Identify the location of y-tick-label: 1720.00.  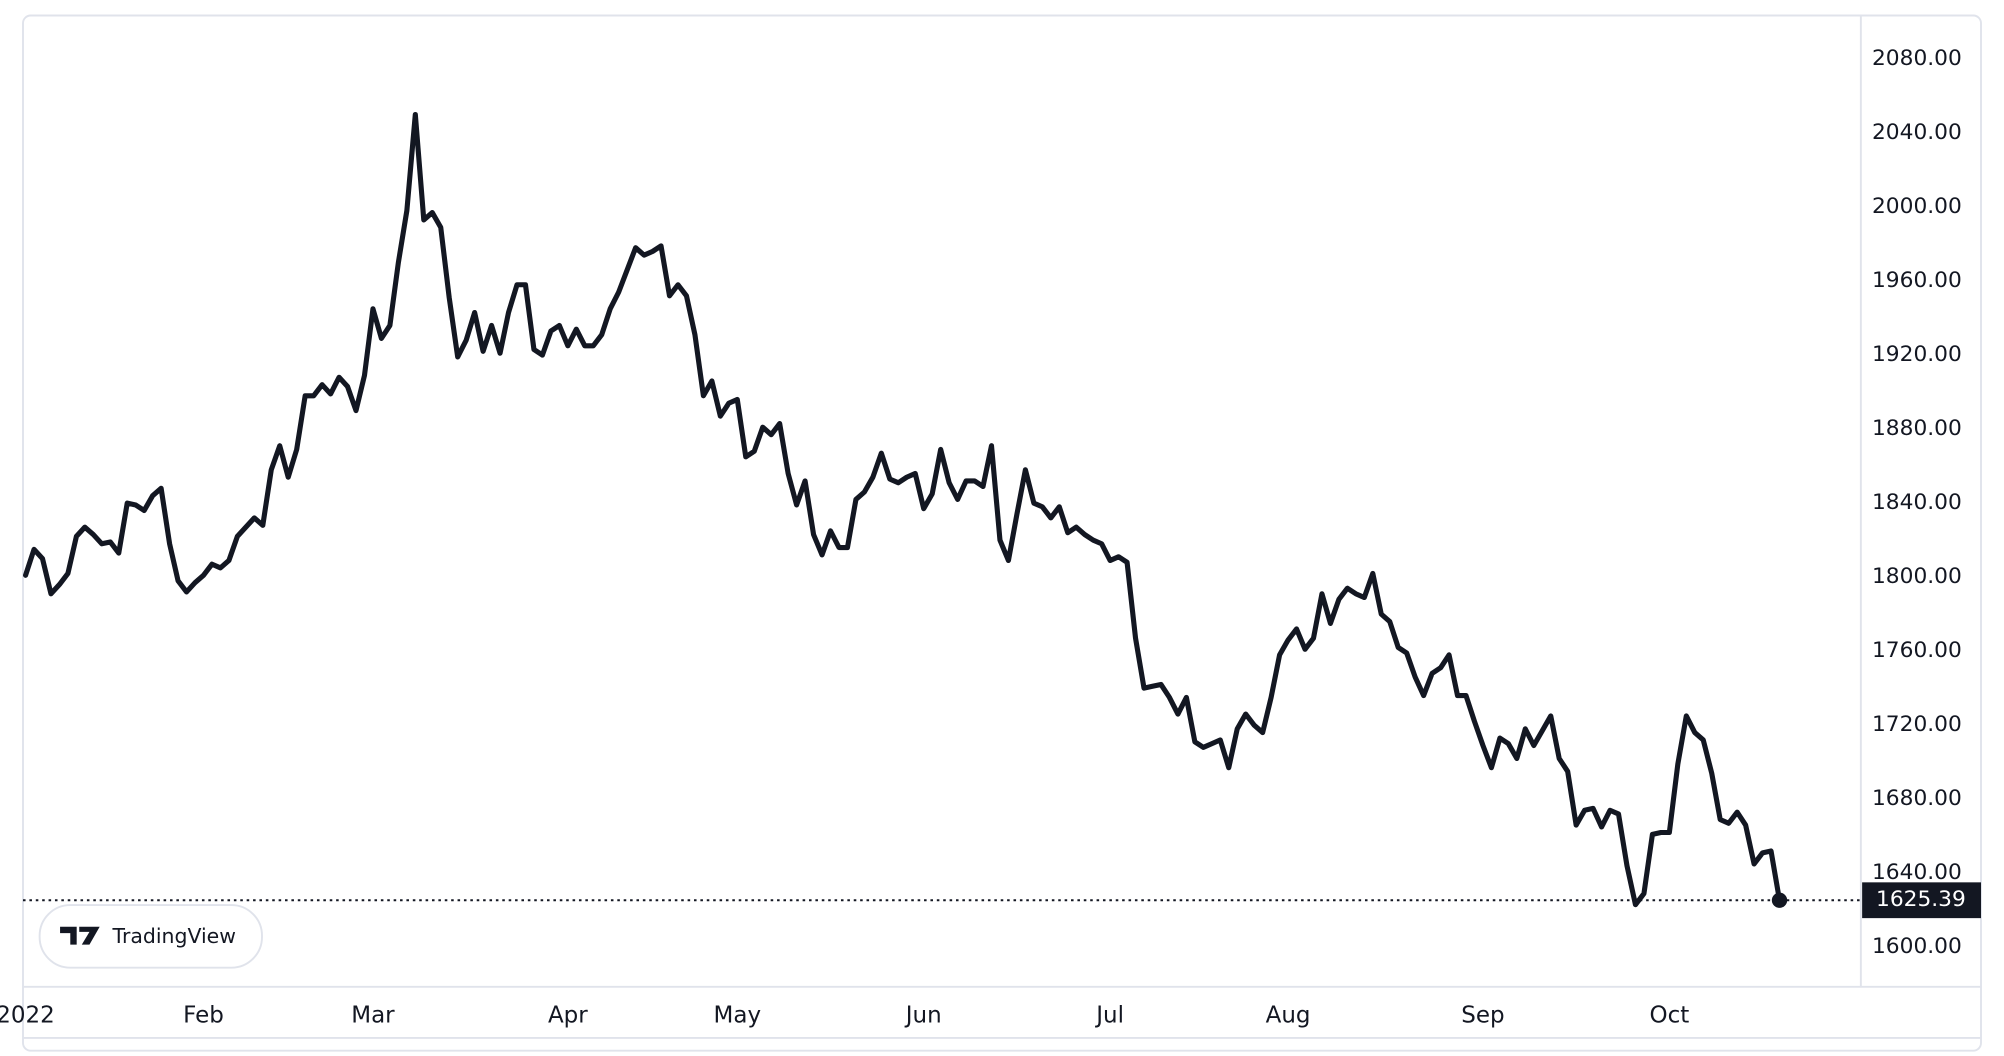
(1917, 724).